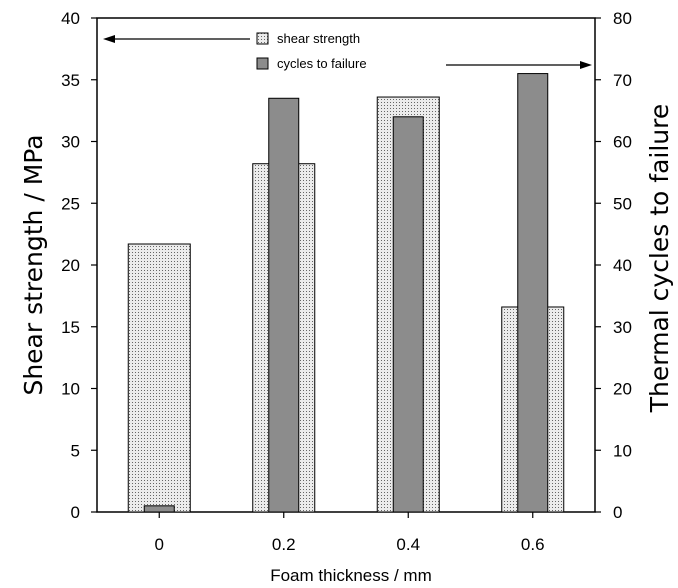 This screenshot has height=588, width=678. What do you see at coordinates (347, 51) in the screenshot?
I see `legend: shear strength cycles to failure` at bounding box center [347, 51].